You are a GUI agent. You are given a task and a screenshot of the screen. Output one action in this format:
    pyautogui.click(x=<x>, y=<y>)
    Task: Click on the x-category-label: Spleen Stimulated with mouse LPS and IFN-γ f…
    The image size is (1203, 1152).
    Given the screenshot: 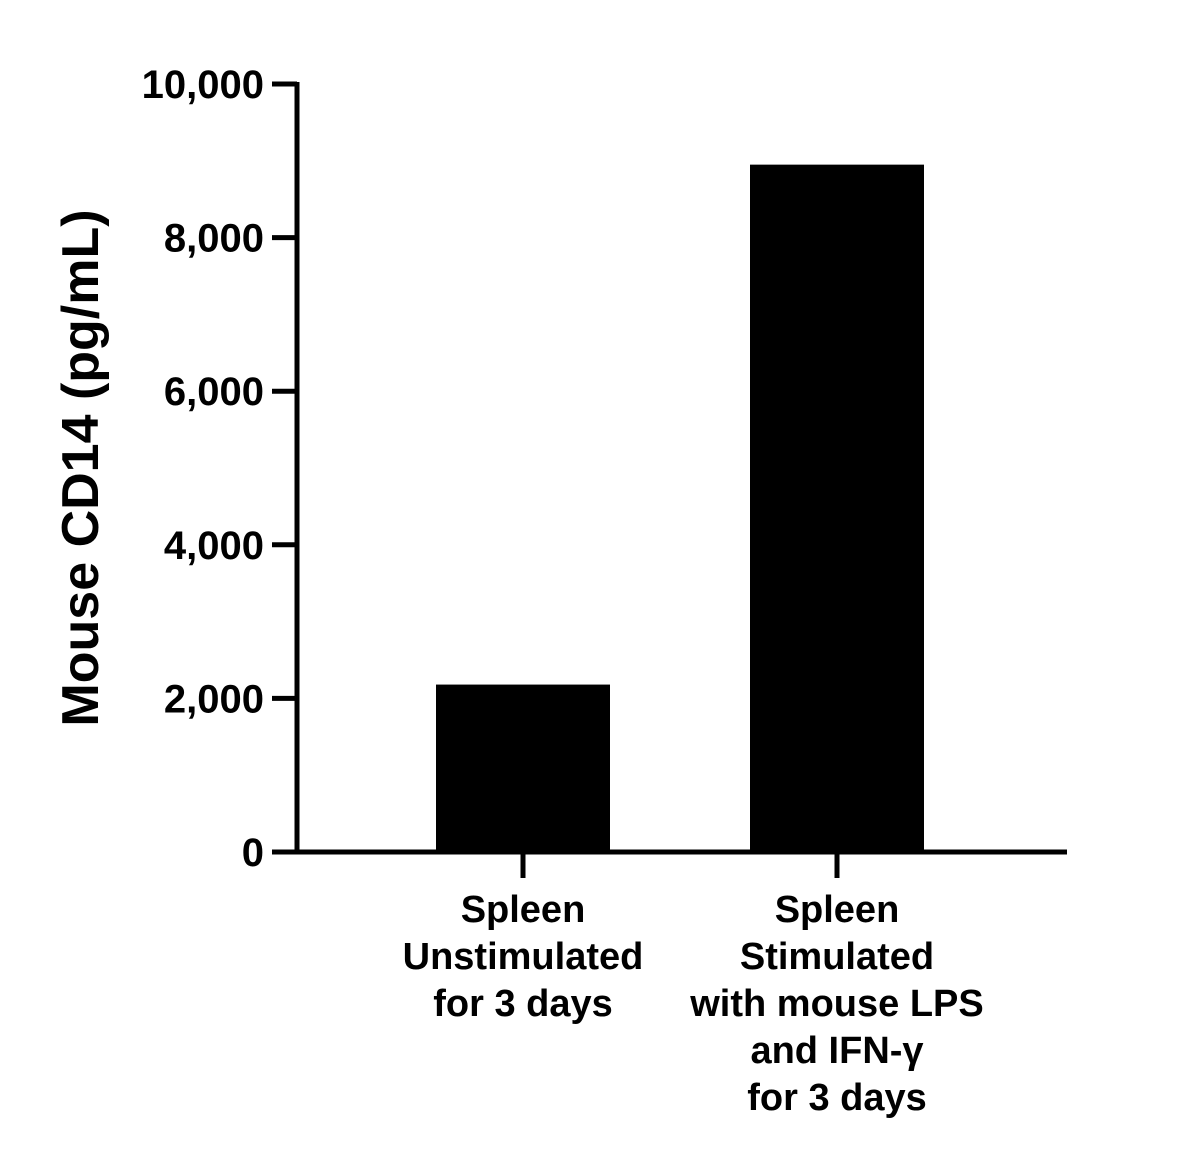 What is the action you would take?
    pyautogui.click(x=836, y=1004)
    